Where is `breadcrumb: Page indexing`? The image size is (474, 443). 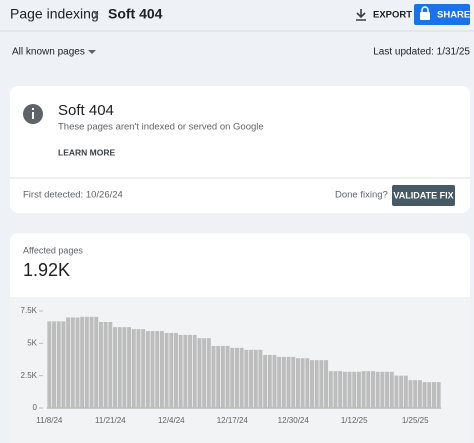
breadcrumb: Page indexing is located at coordinates (54, 14).